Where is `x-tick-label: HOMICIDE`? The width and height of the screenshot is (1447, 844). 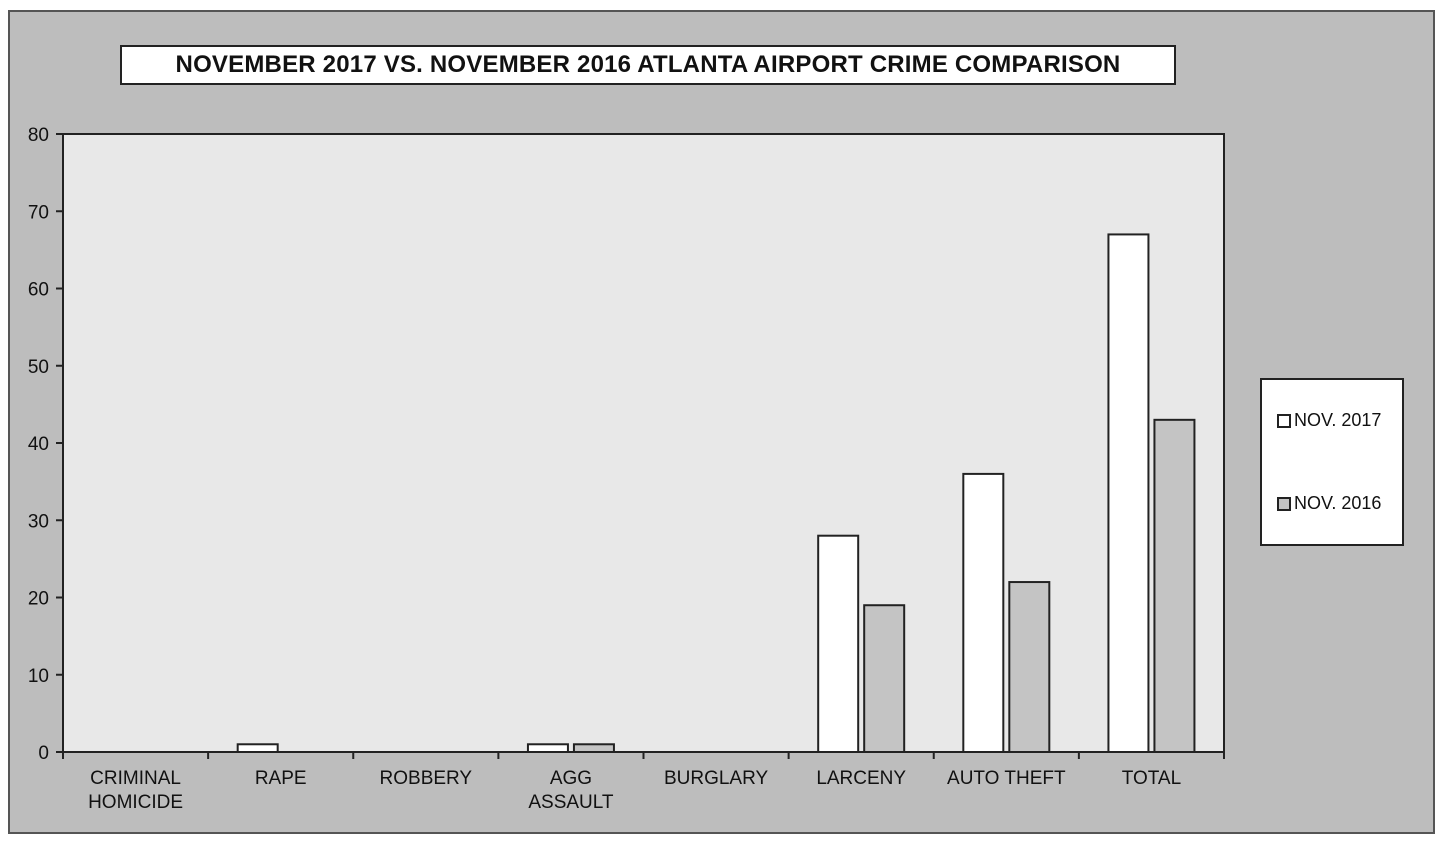 x-tick-label: HOMICIDE is located at coordinates (135, 802).